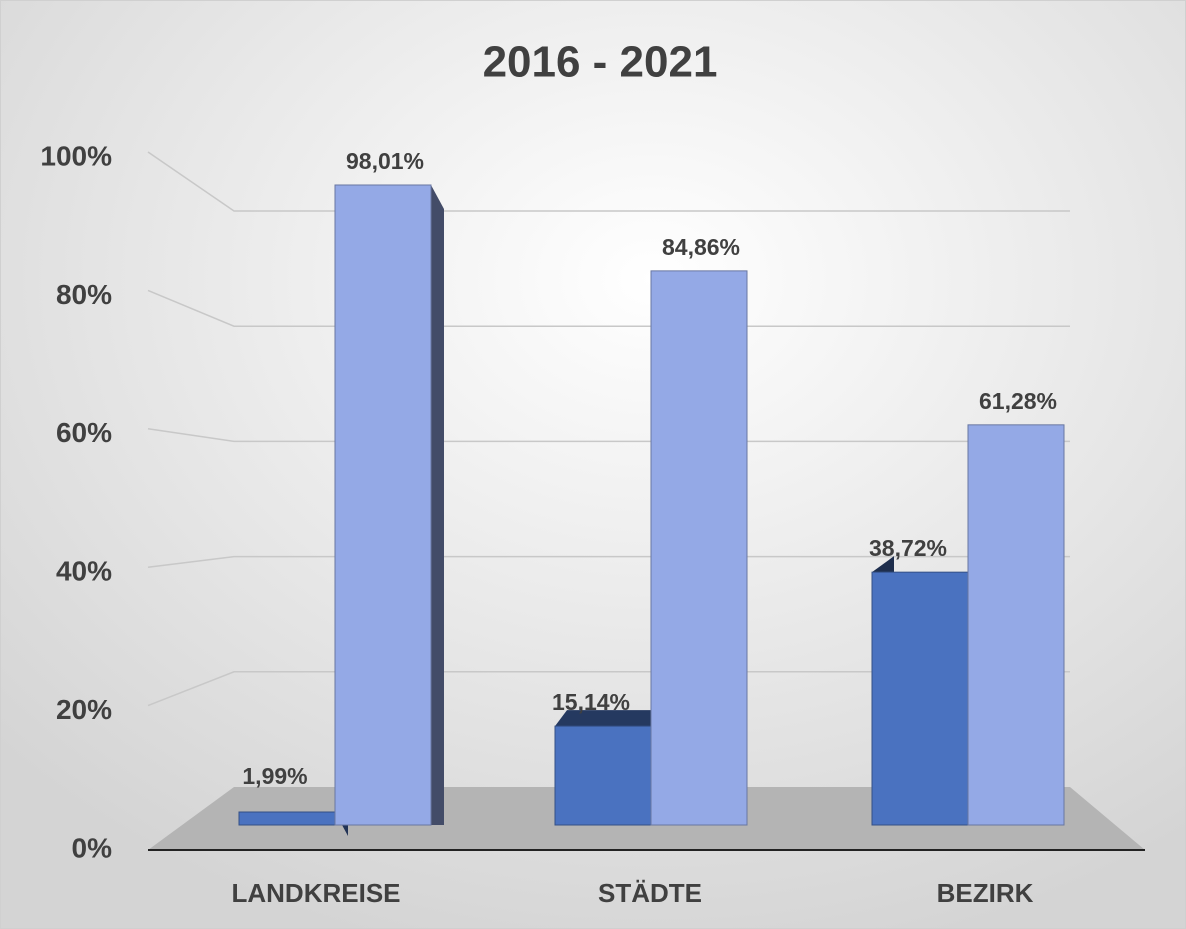  What do you see at coordinates (315, 893) in the screenshot?
I see `x-tick-label: LANDKREISE` at bounding box center [315, 893].